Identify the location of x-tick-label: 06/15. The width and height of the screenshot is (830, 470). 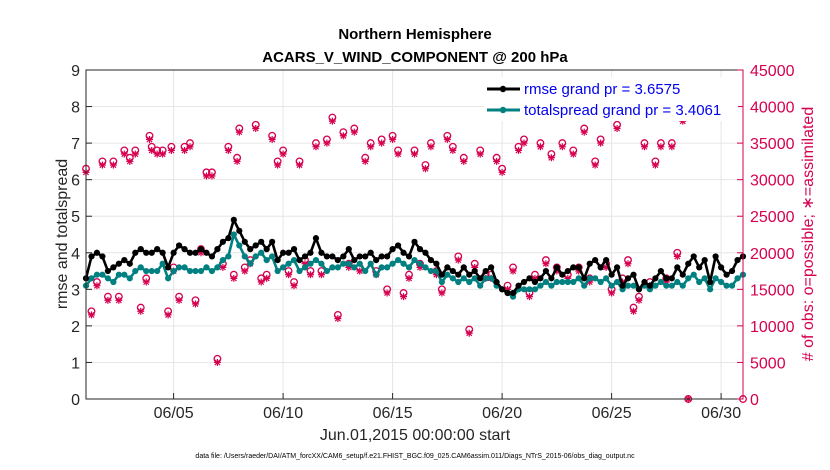
(393, 413).